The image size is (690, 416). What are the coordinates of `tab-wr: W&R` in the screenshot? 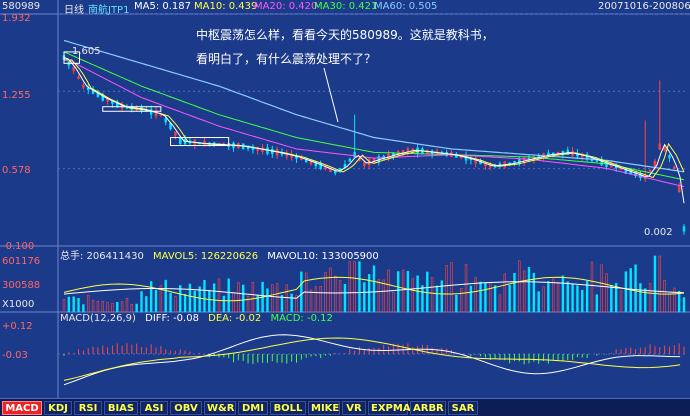 It's located at (220, 408).